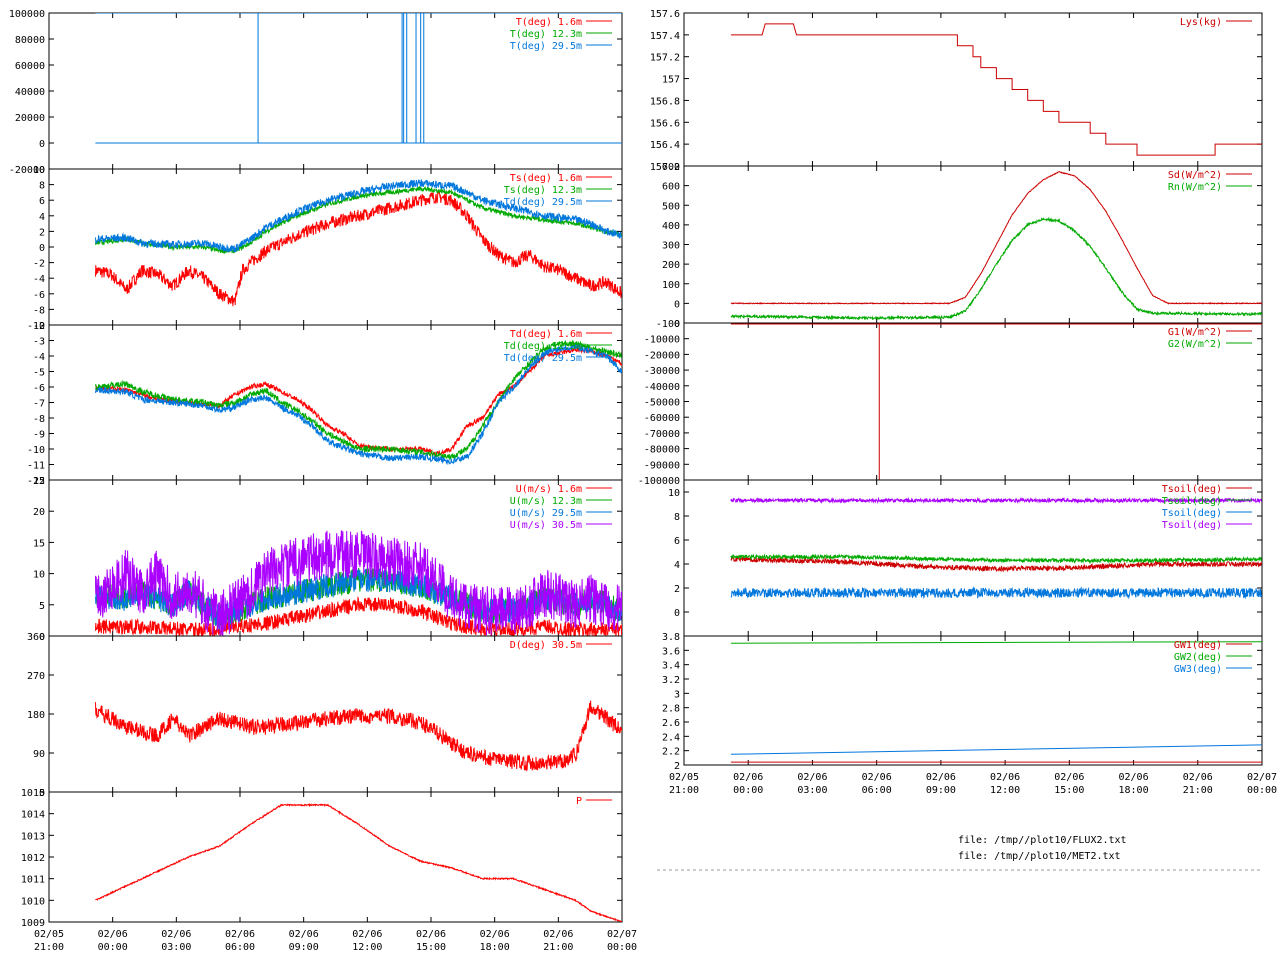  What do you see at coordinates (42, 606) in the screenshot?
I see `y-tick-label: 5` at bounding box center [42, 606].